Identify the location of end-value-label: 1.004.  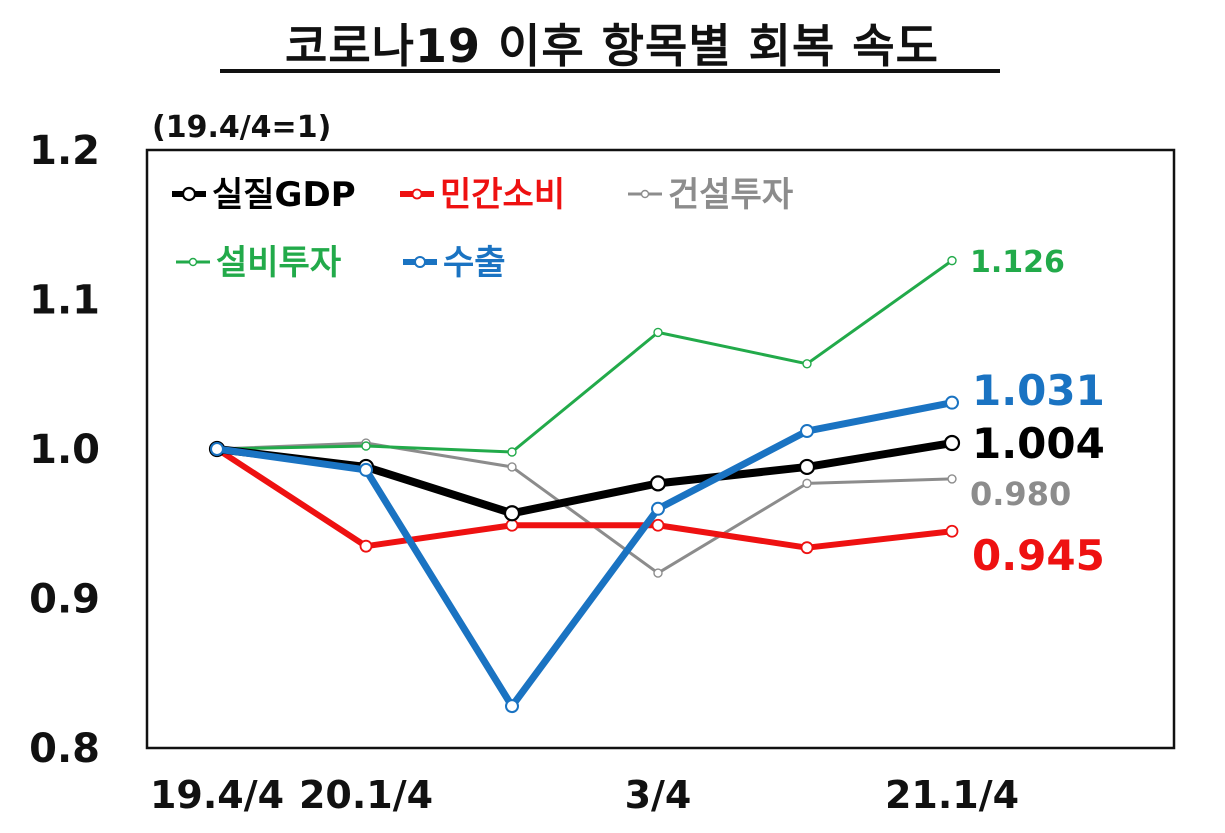
(1038, 443).